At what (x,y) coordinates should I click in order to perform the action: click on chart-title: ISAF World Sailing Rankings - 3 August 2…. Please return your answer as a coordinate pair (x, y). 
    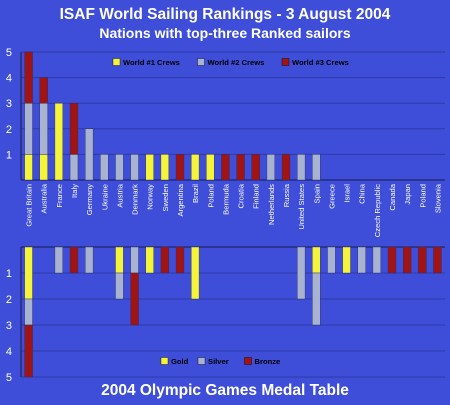
    Looking at the image, I should click on (225, 14).